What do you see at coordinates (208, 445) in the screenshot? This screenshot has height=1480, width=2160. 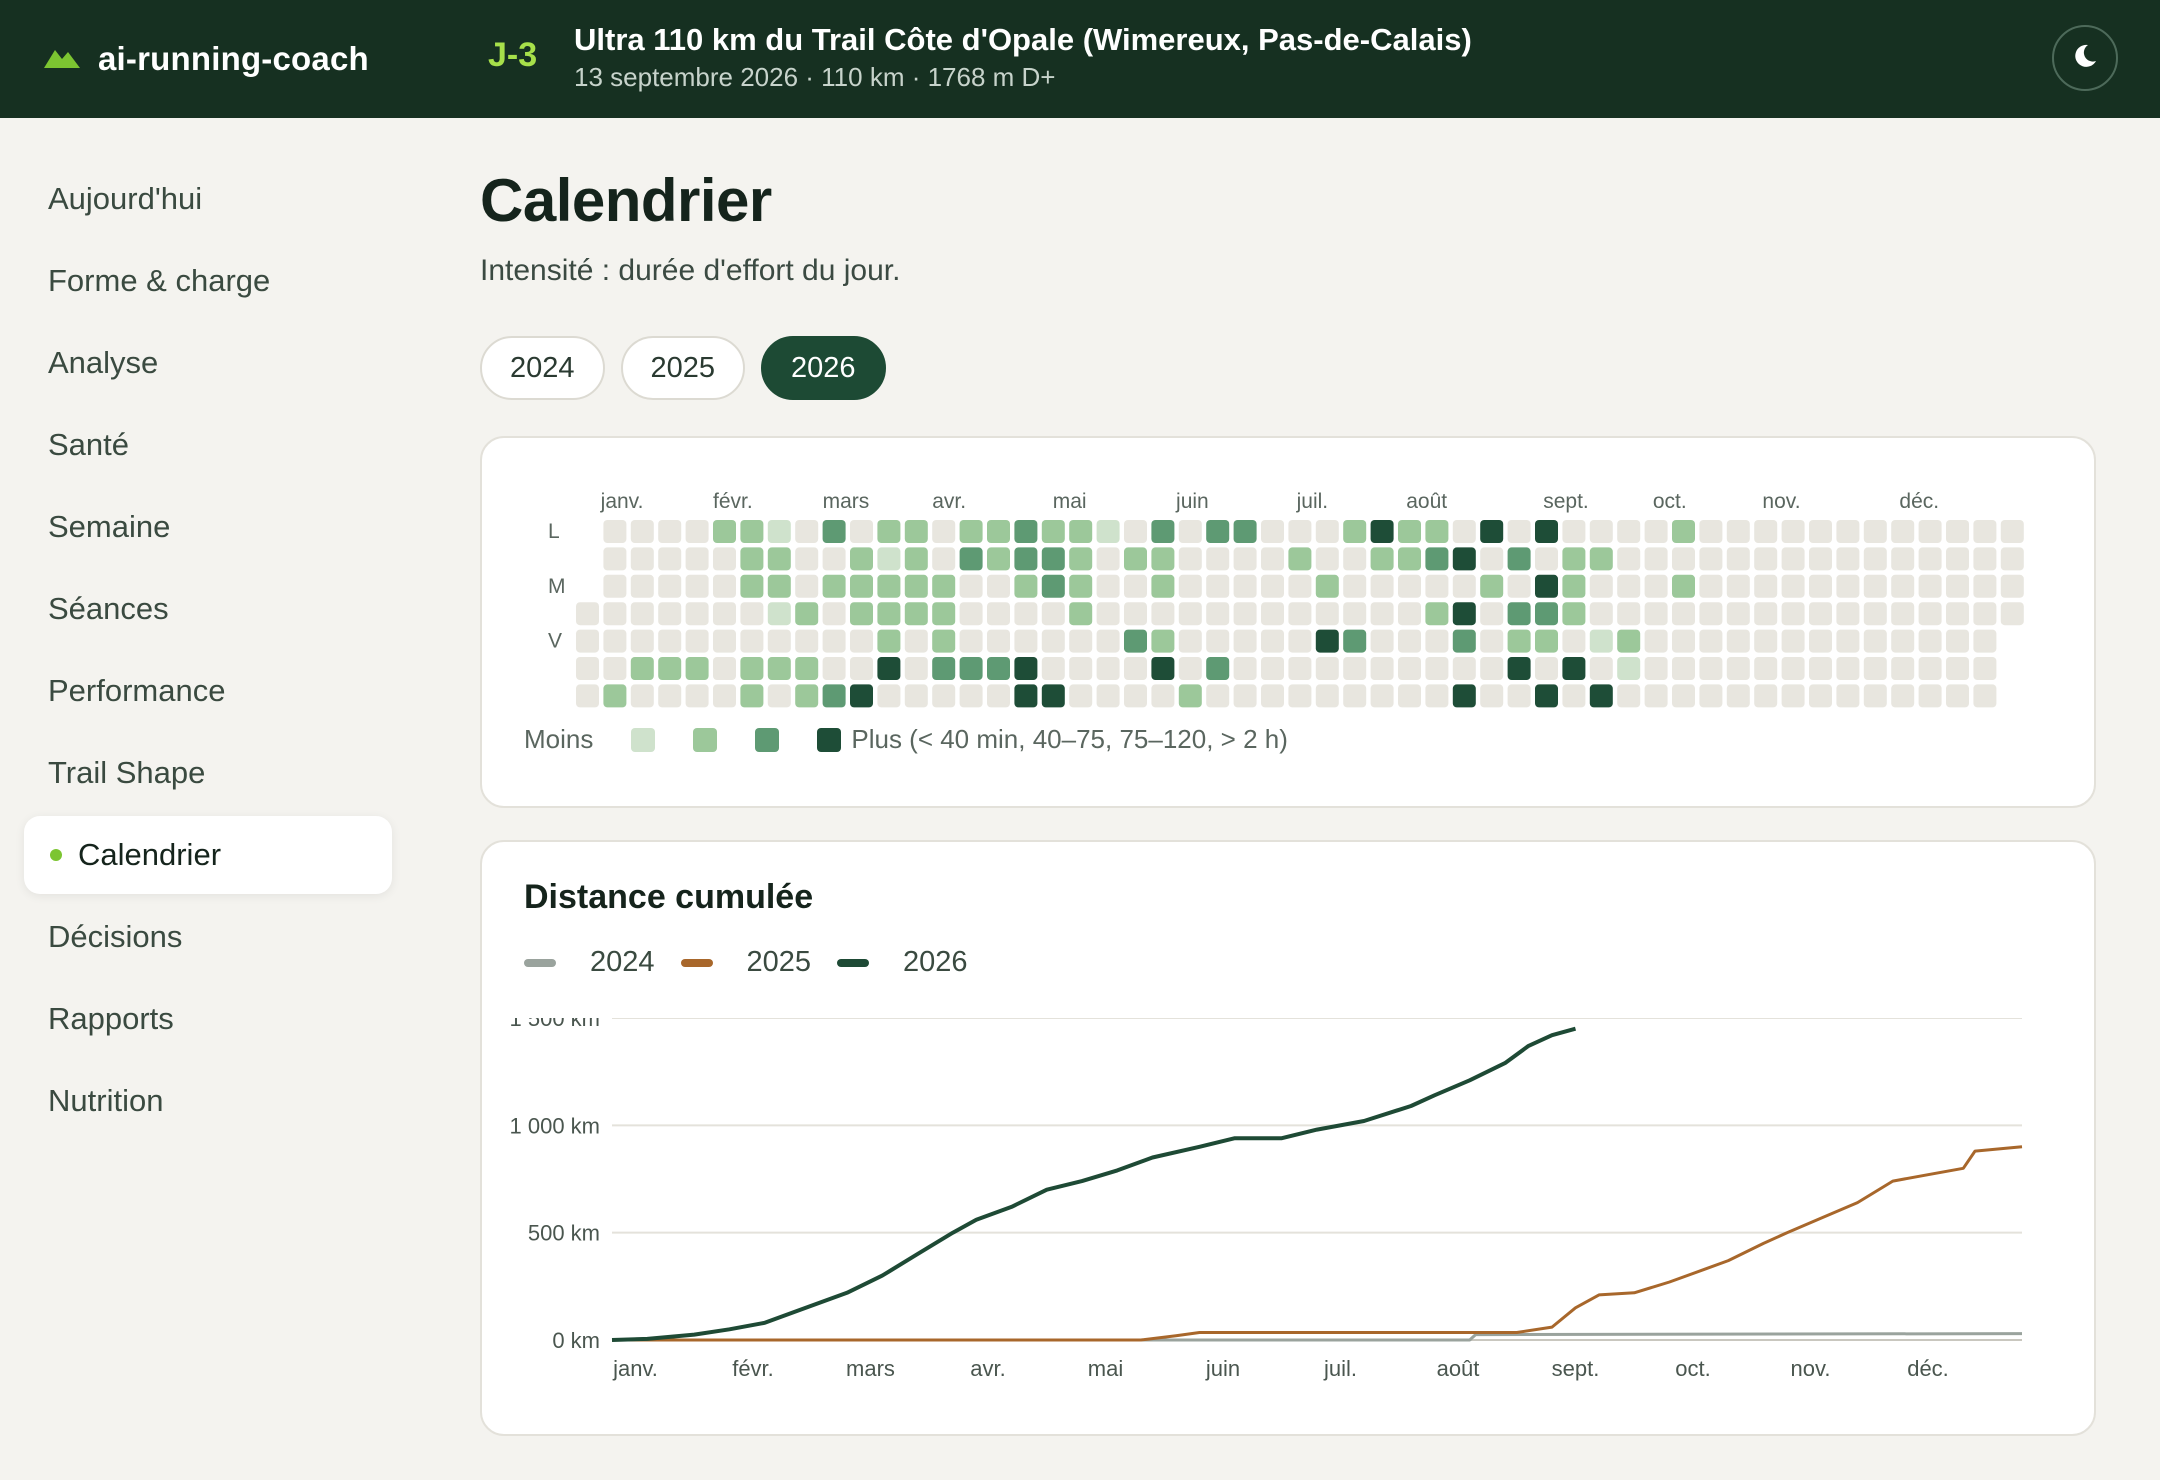 I see `sidebar-item-3: Santé` at bounding box center [208, 445].